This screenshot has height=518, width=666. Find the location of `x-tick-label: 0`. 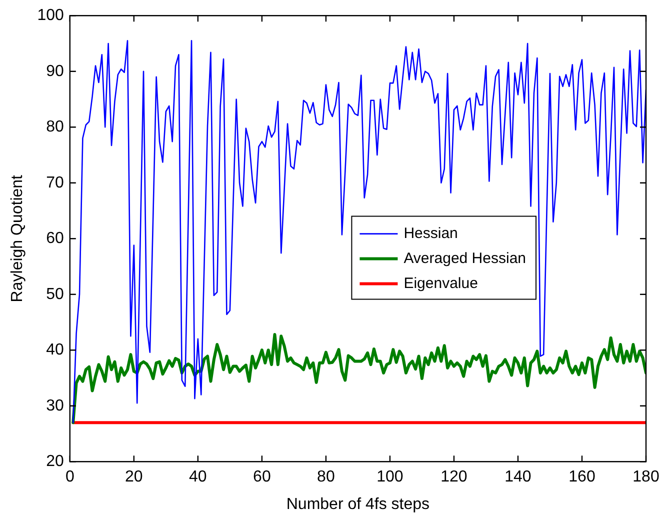

x-tick-label: 0 is located at coordinates (69, 477).